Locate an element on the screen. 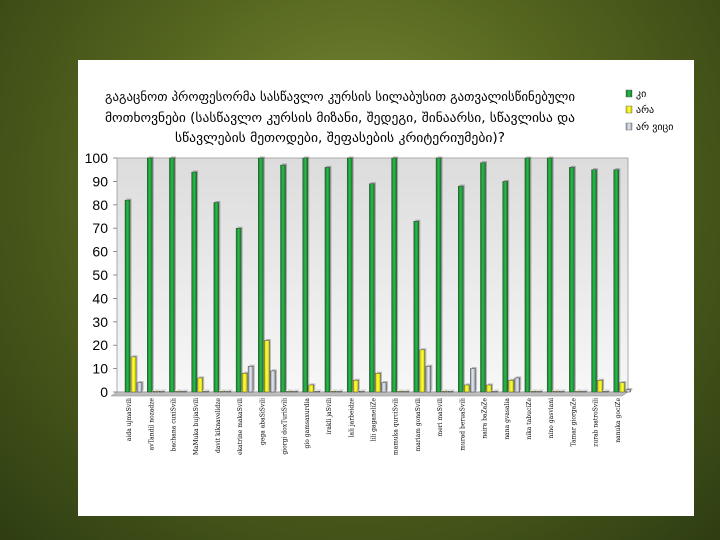  legend-label: არა is located at coordinates (645, 110).